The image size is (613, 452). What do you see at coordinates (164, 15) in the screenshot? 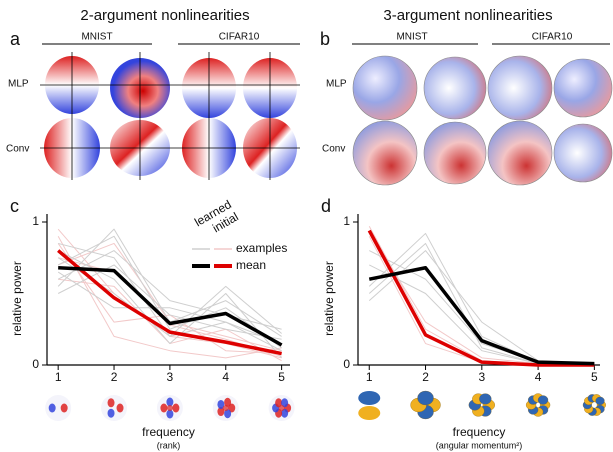
I see `panel-title: 2-argument nonlinearities` at bounding box center [164, 15].